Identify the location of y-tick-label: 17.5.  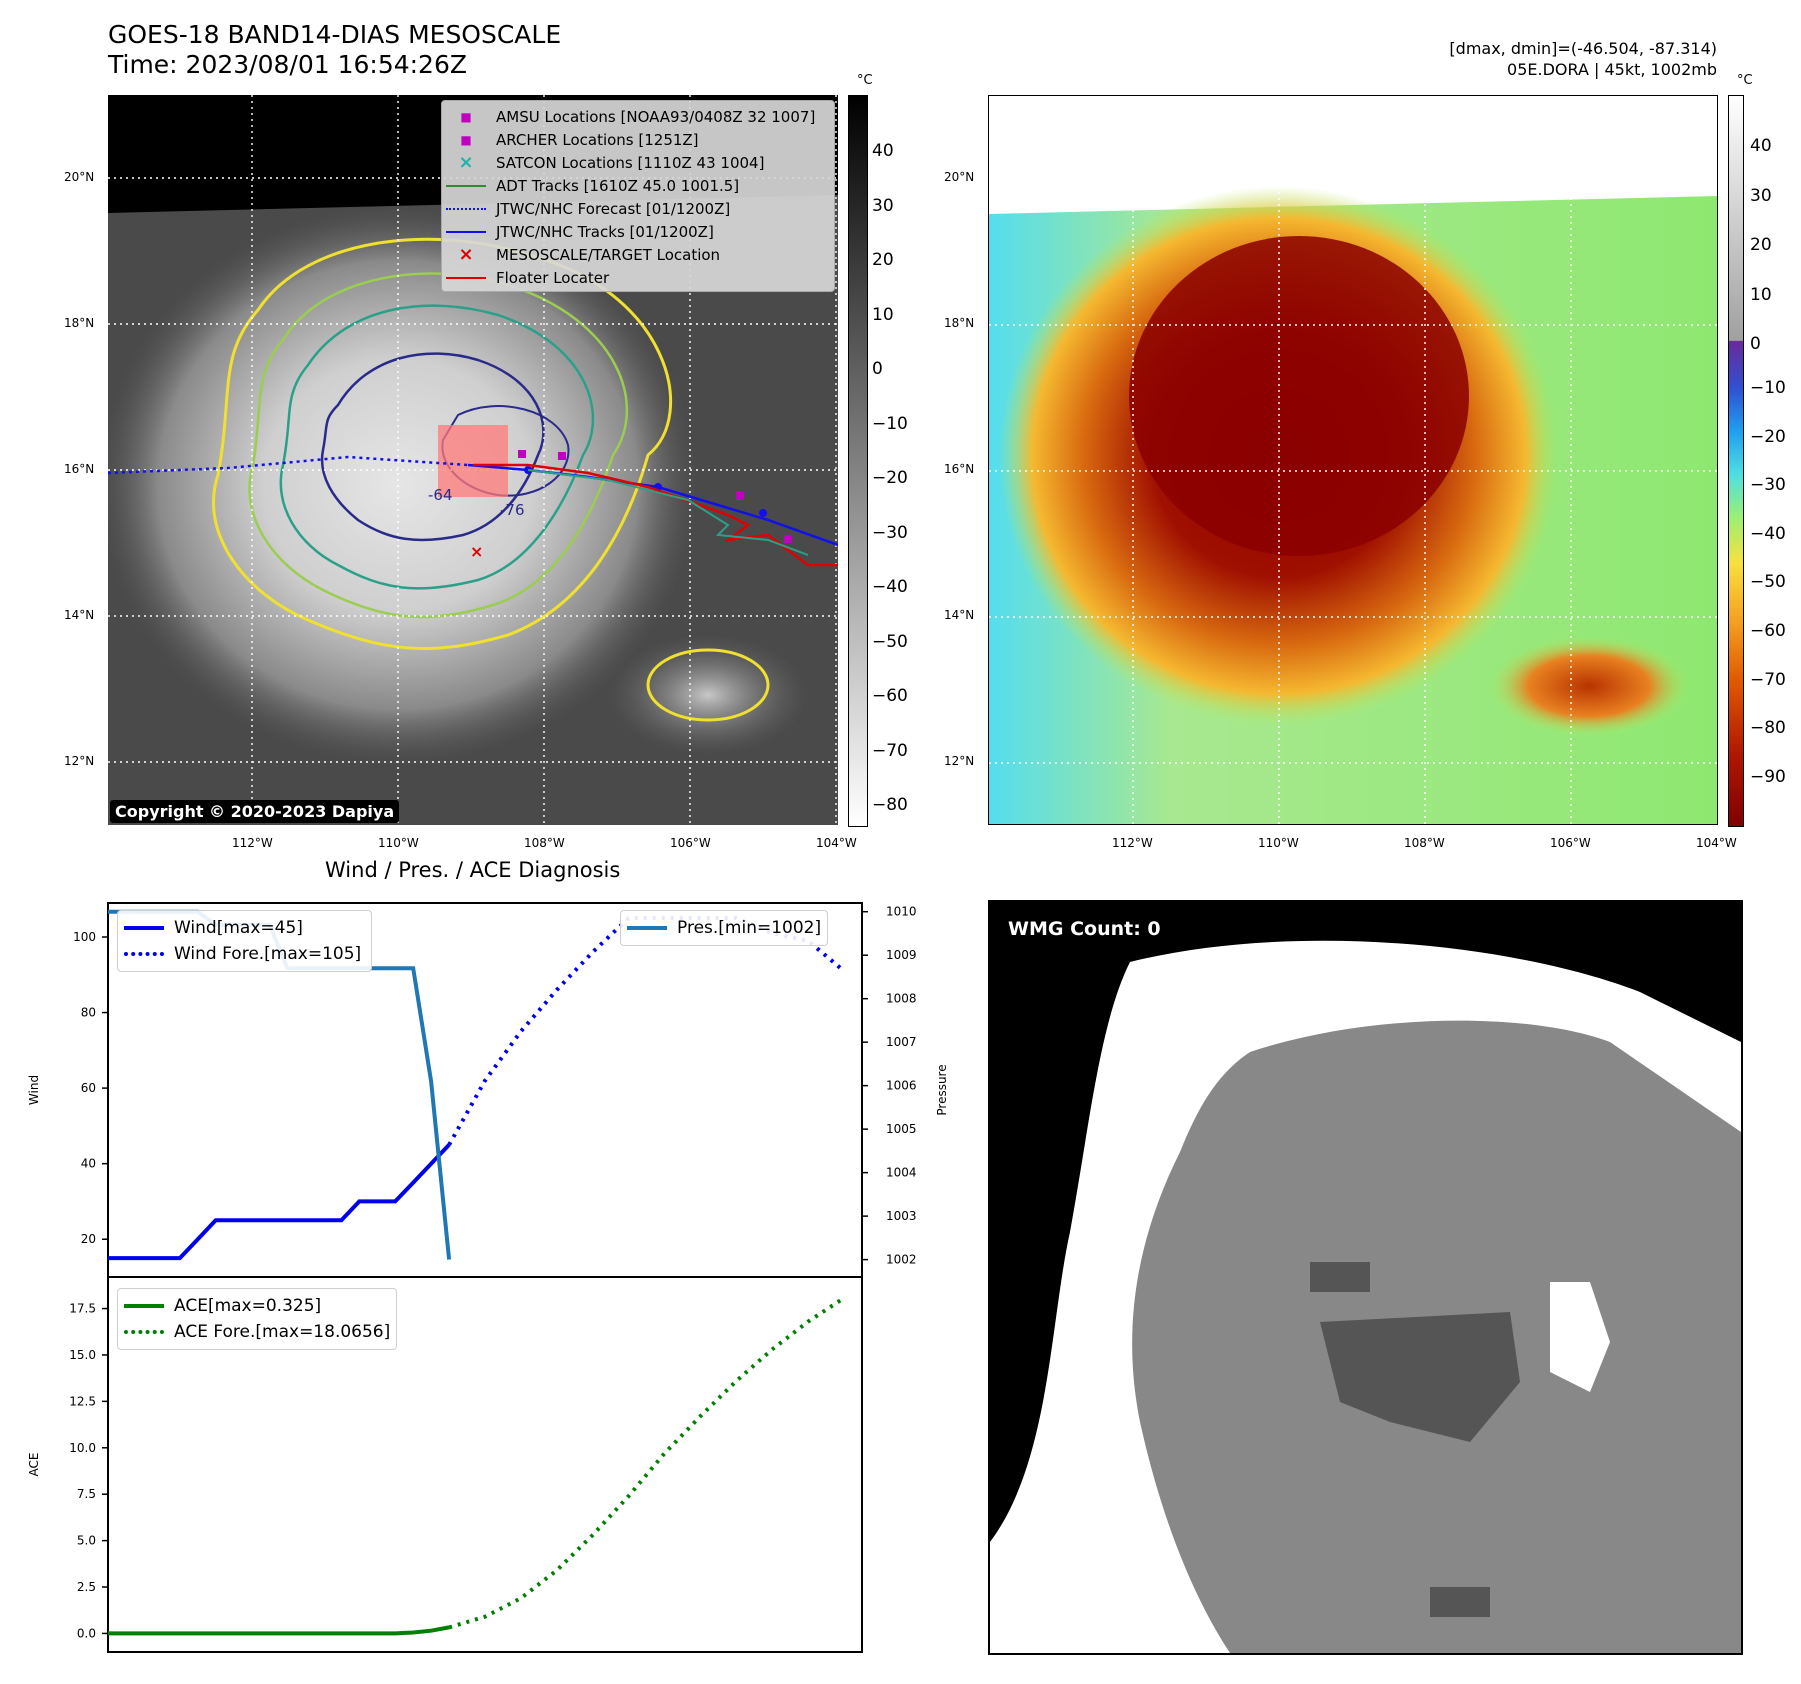
(82, 1309).